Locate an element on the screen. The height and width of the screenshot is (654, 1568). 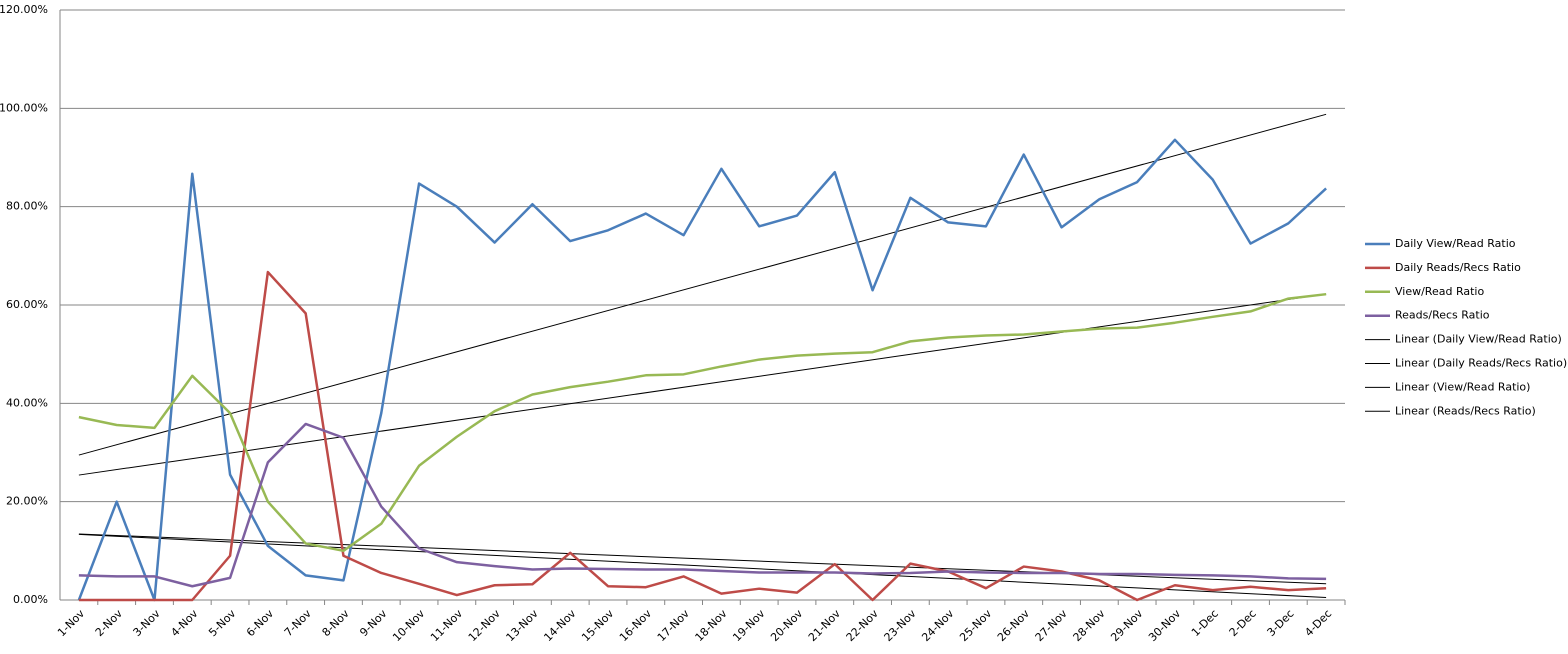
legend-label: Linear (View/Read Ratio) is located at coordinates (1462, 386).